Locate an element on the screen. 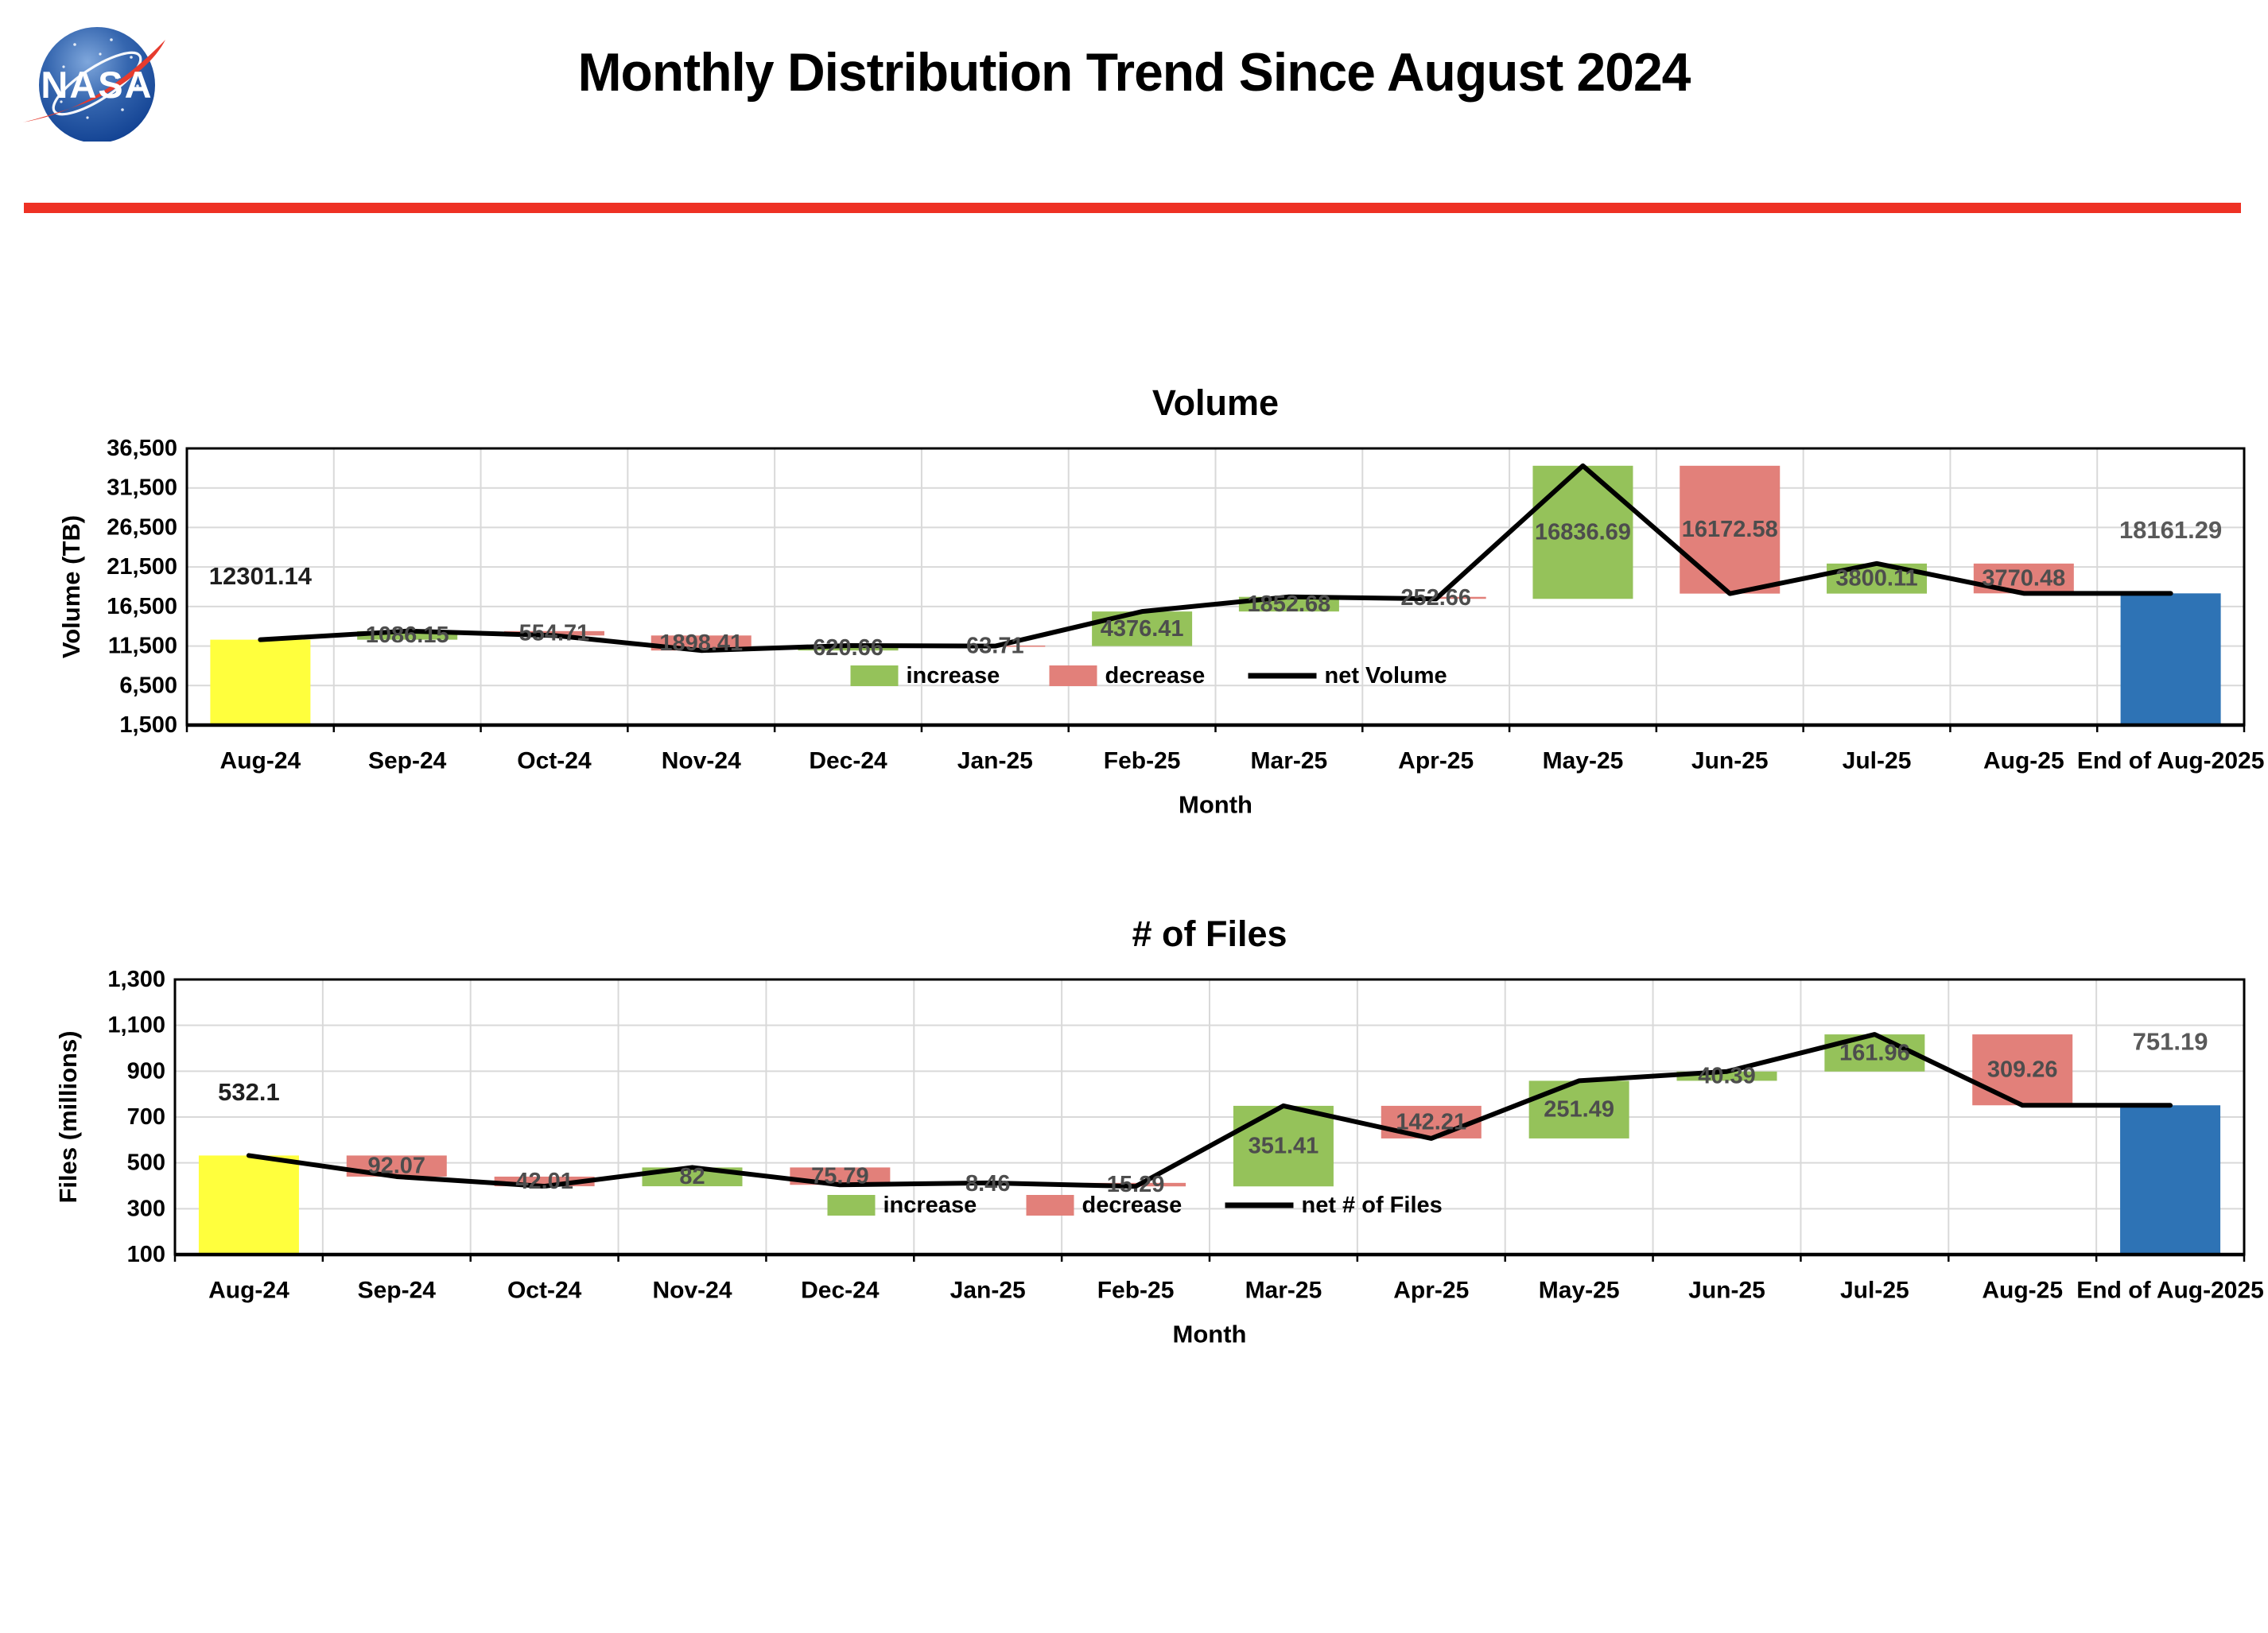 This screenshot has height=1633, width=2268. data-label-Jan-25: 63.71 is located at coordinates (995, 645).